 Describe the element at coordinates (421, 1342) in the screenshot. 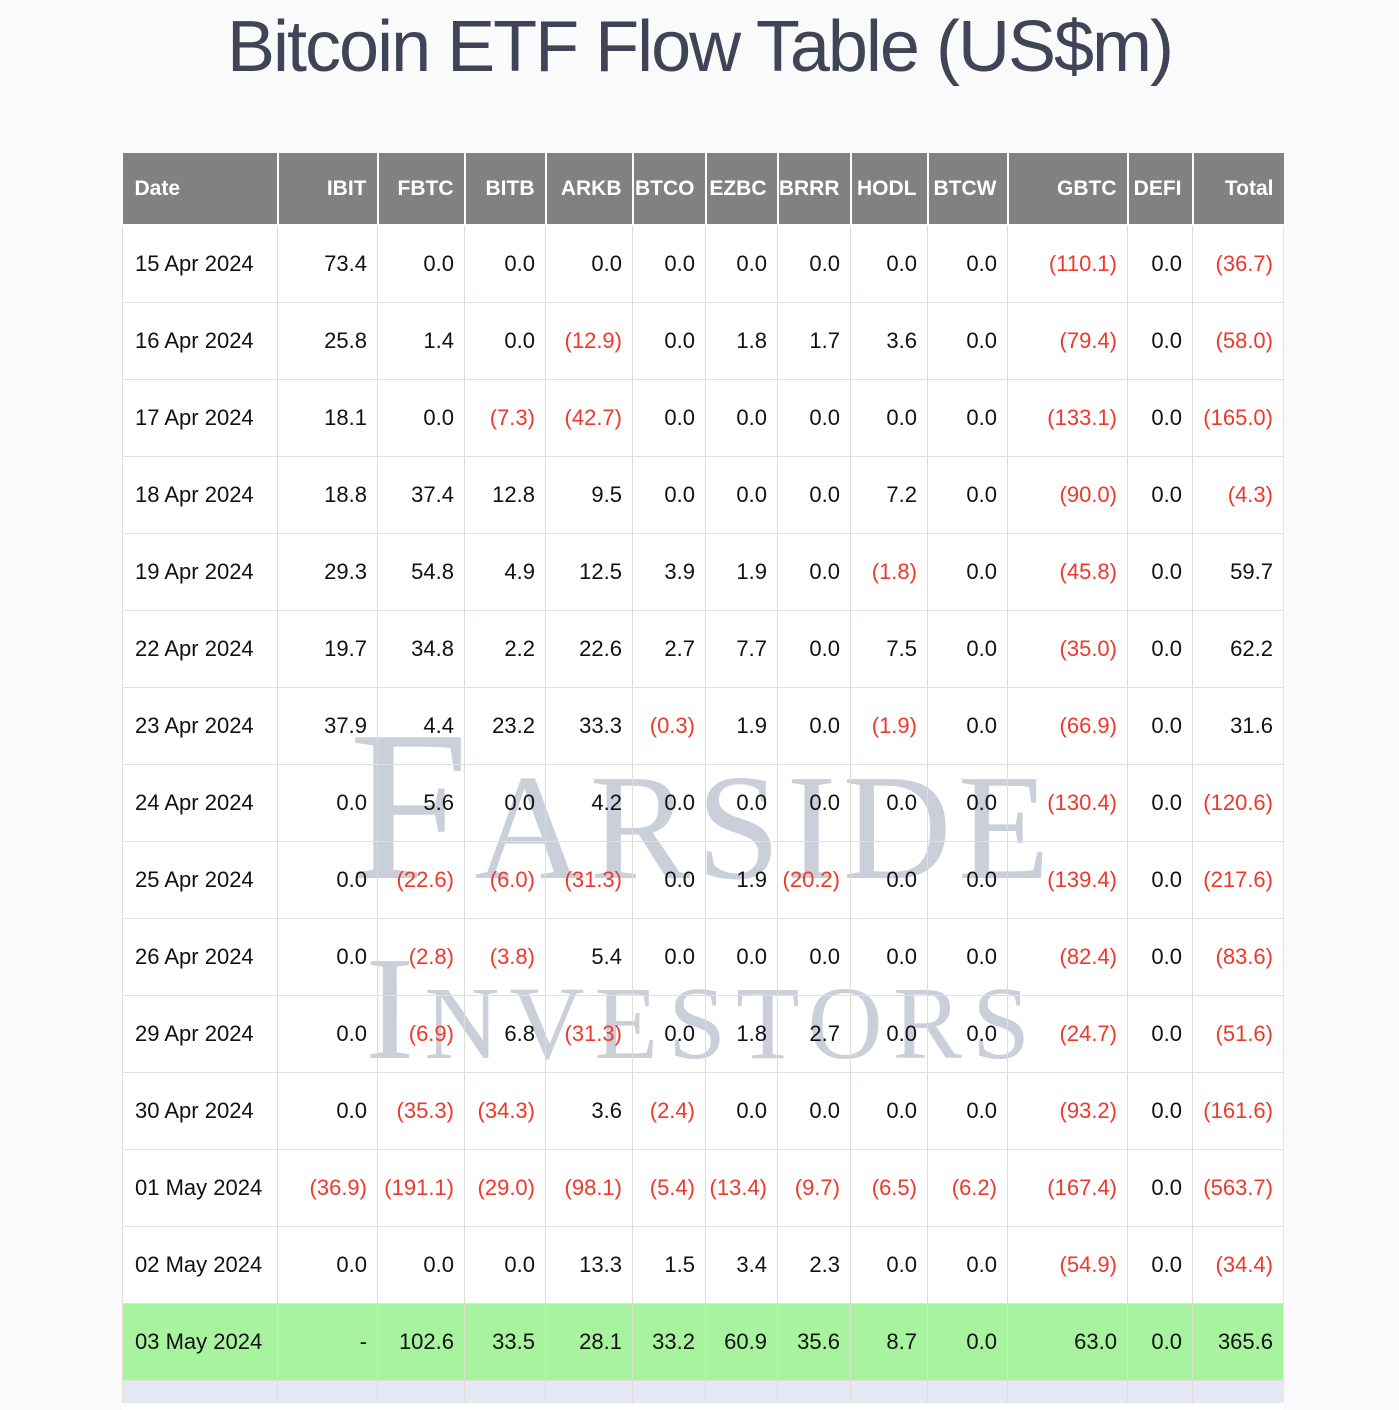

I see `value-cell: 102.6` at that location.